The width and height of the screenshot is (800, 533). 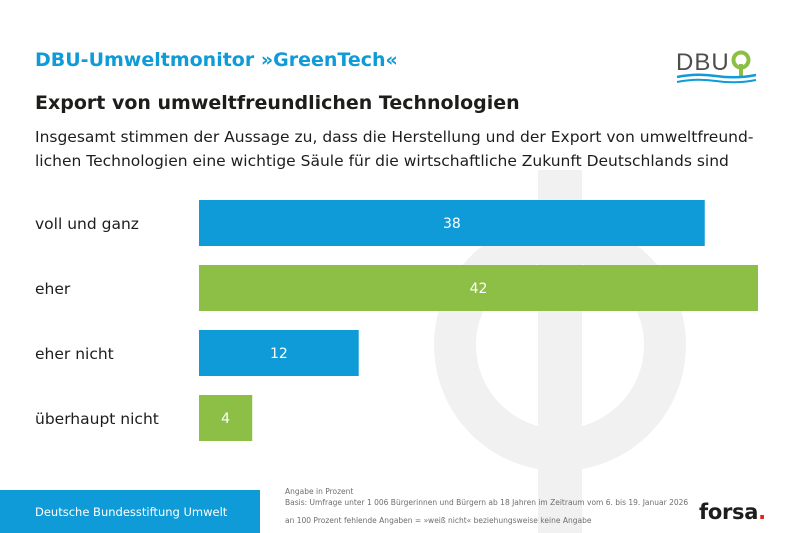 I want to click on data-label: 12, so click(x=279, y=354).